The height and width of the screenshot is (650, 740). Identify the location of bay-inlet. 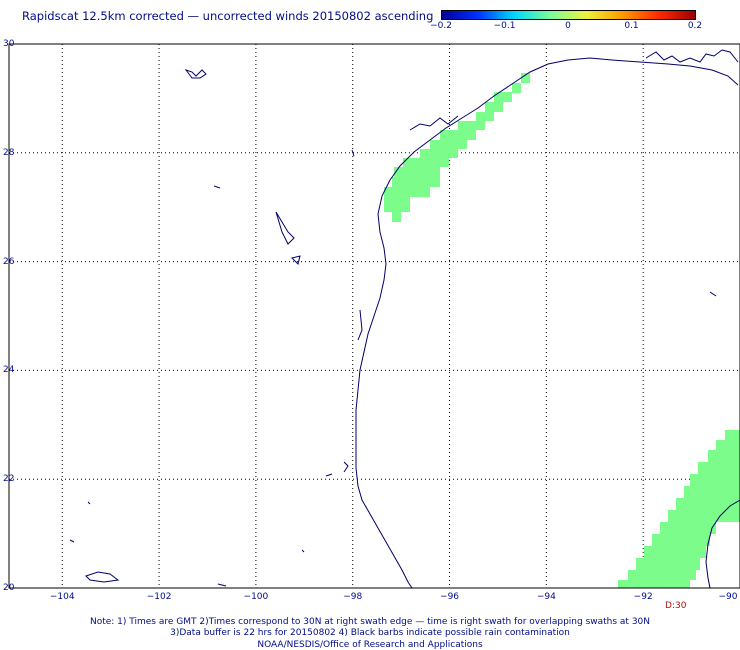
(434, 123).